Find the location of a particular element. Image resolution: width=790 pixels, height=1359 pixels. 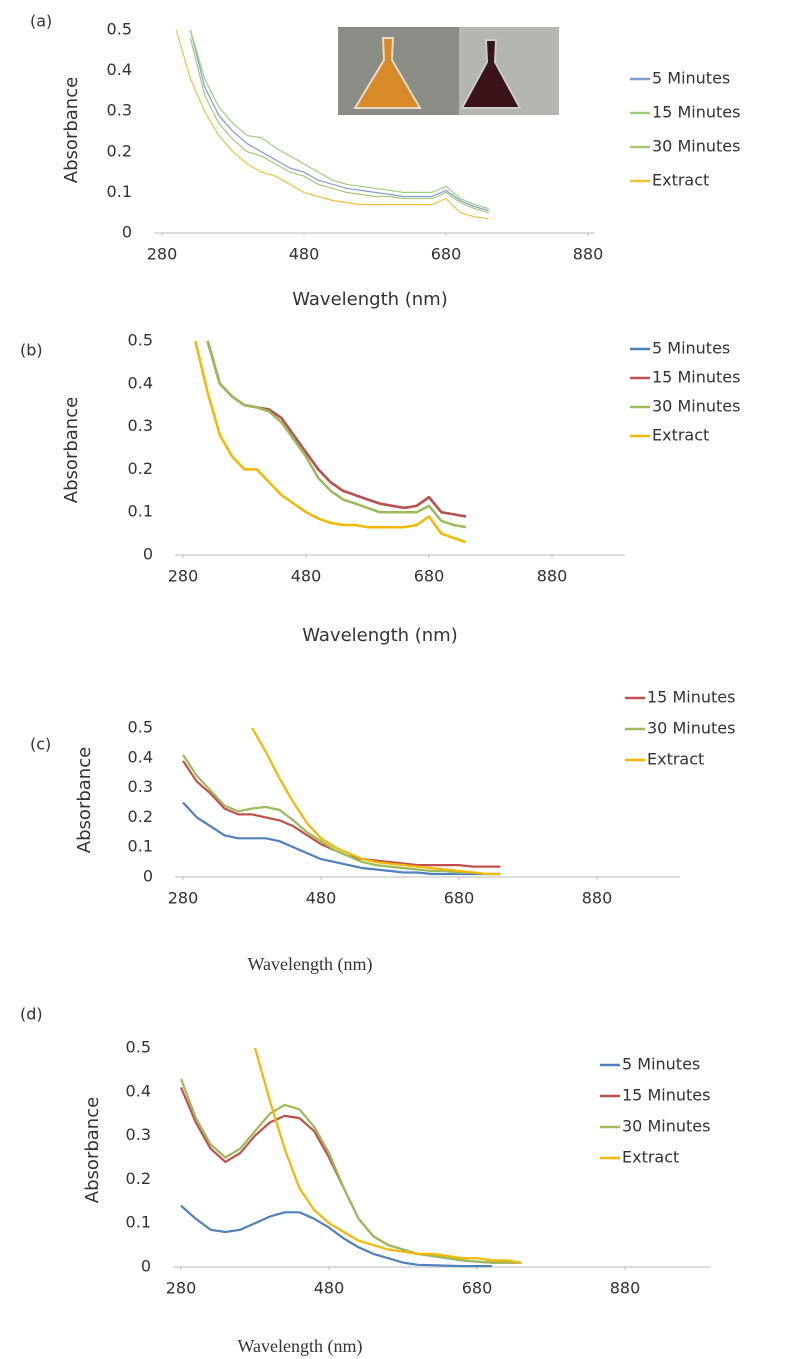

panel-label: (a) is located at coordinates (41, 21).